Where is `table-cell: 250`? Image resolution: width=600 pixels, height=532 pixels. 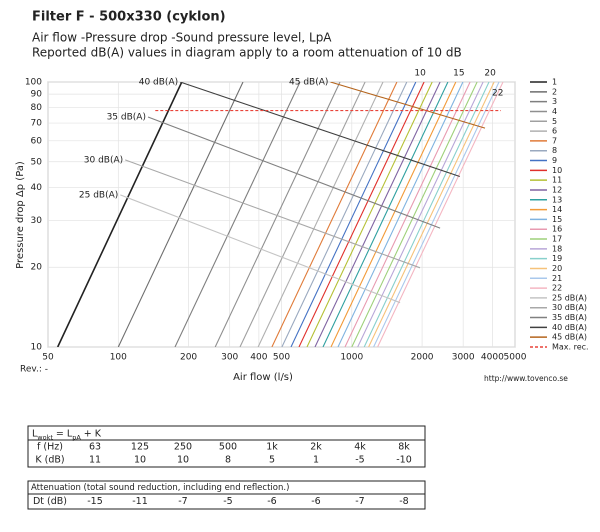
table-cell: 250 is located at coordinates (183, 447).